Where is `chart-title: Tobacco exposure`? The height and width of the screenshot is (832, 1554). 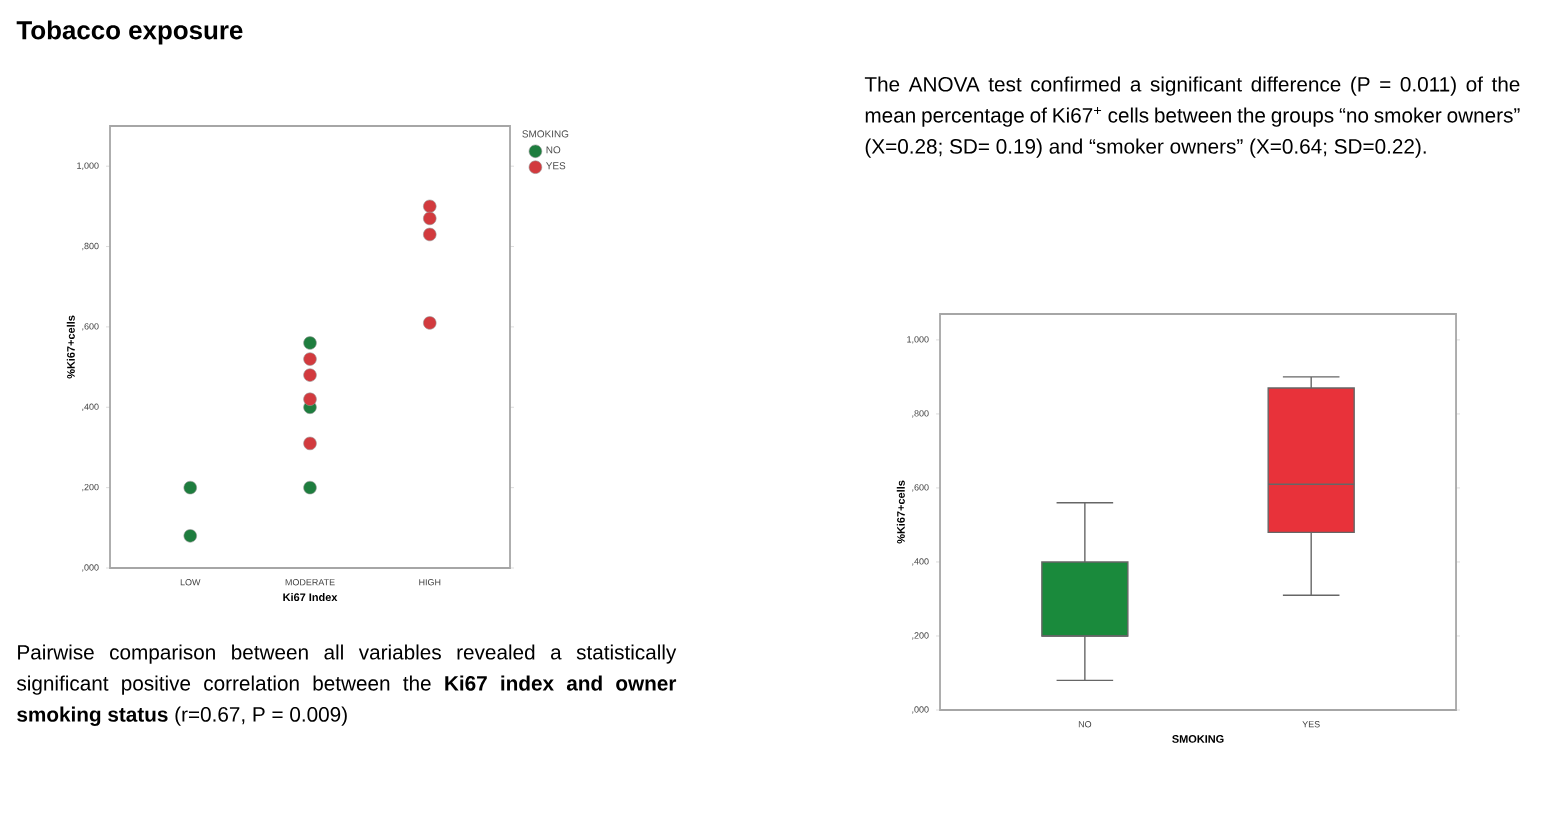
chart-title: Tobacco exposure is located at coordinates (129, 32).